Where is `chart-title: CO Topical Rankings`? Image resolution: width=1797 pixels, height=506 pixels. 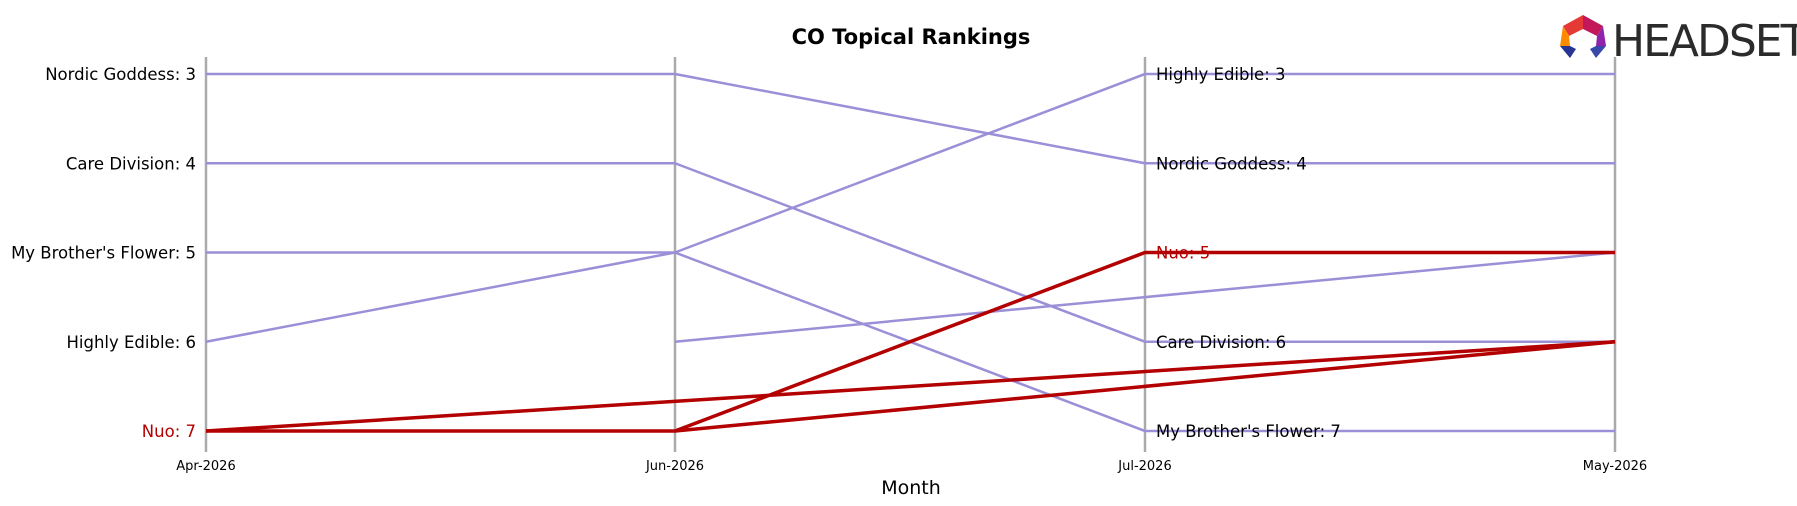
chart-title: CO Topical Rankings is located at coordinates (911, 37).